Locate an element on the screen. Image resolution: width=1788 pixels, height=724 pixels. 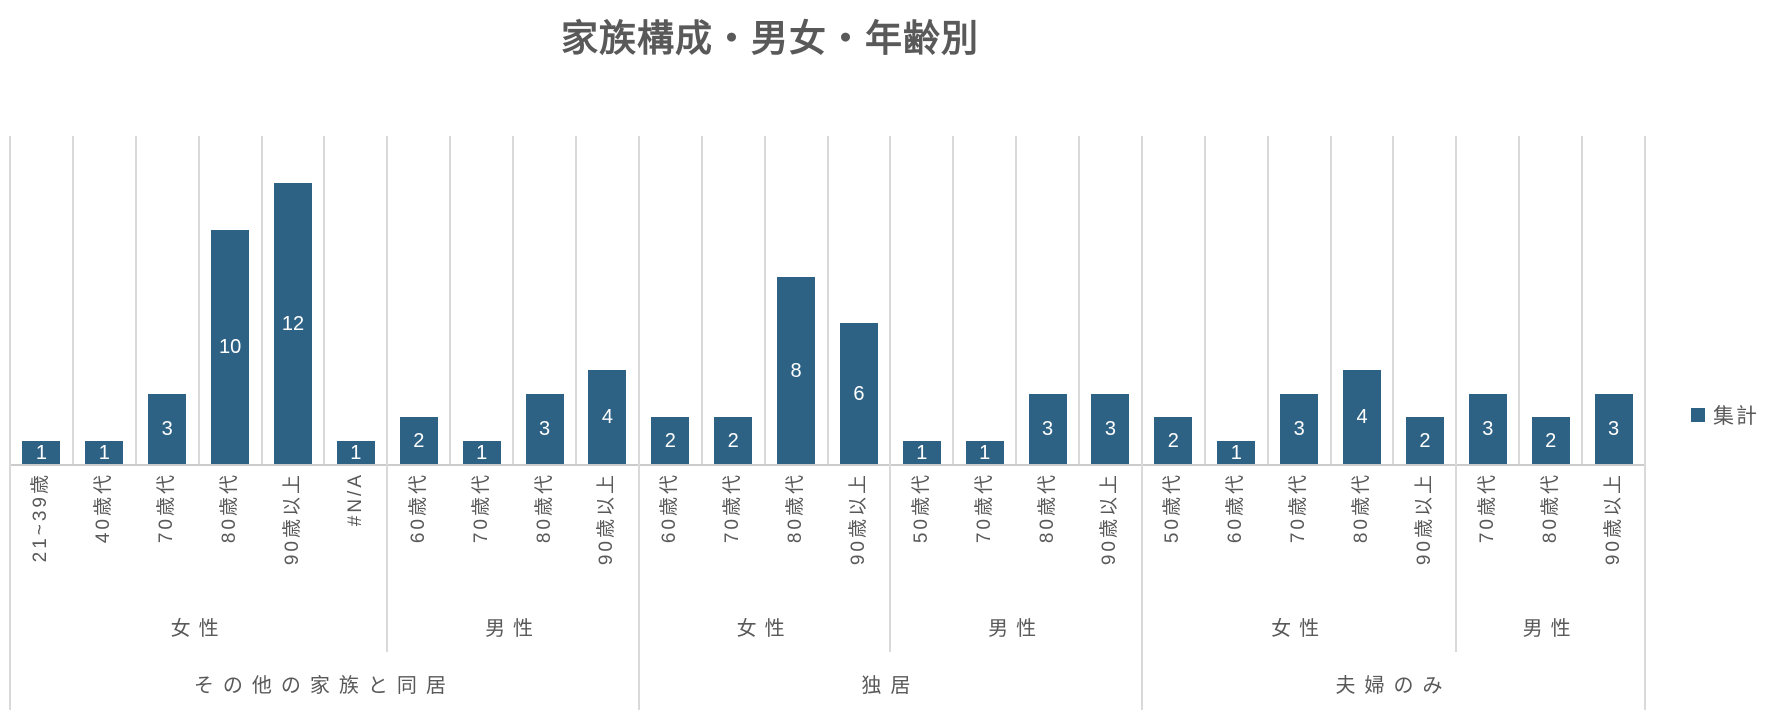
bar-value-label: 12 is located at coordinates (293, 323).